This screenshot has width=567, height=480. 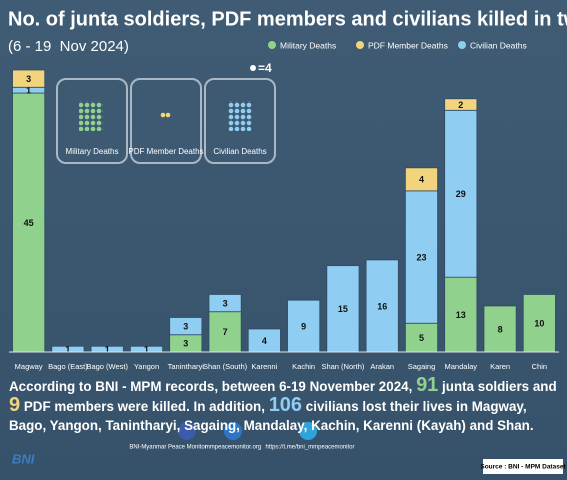 I want to click on value-label: 10, so click(x=539, y=324).